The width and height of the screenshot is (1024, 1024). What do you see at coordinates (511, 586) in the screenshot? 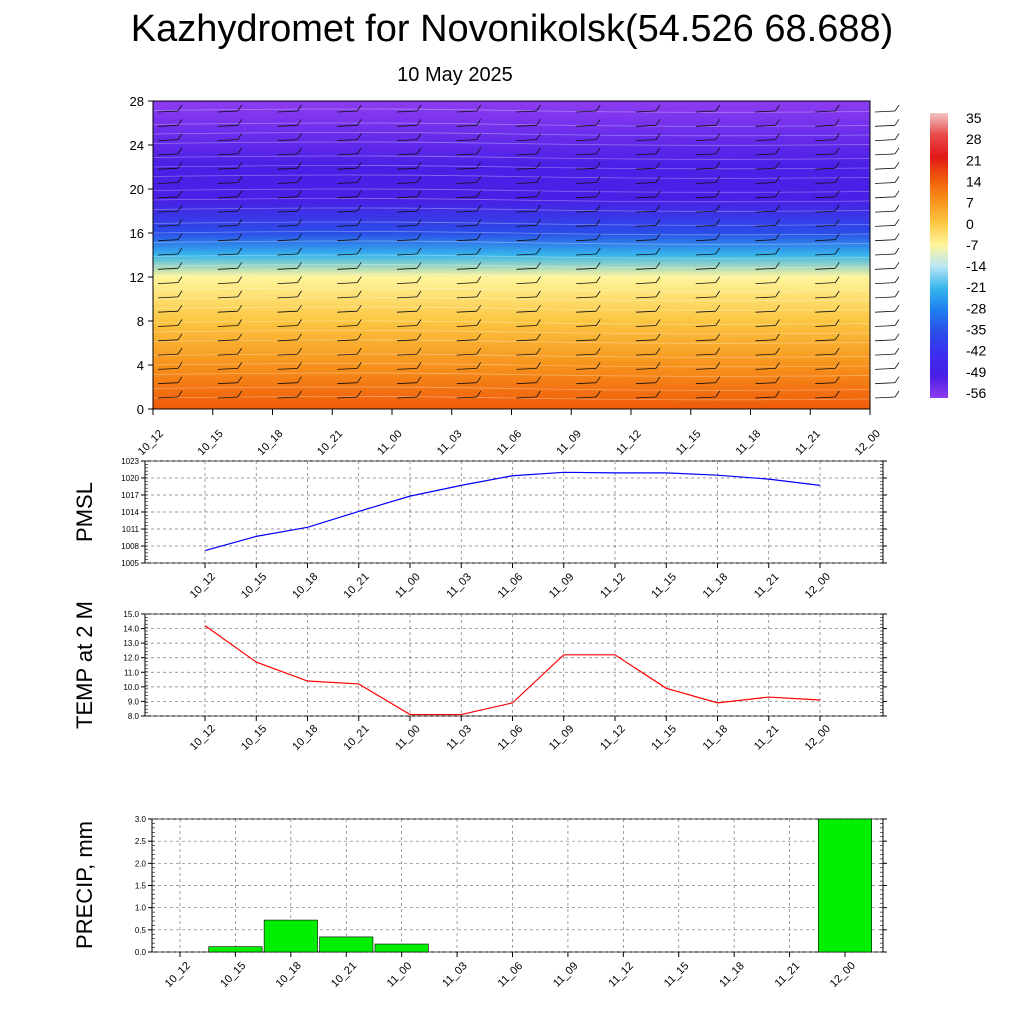
I see `x-tick-label: 11_06` at bounding box center [511, 586].